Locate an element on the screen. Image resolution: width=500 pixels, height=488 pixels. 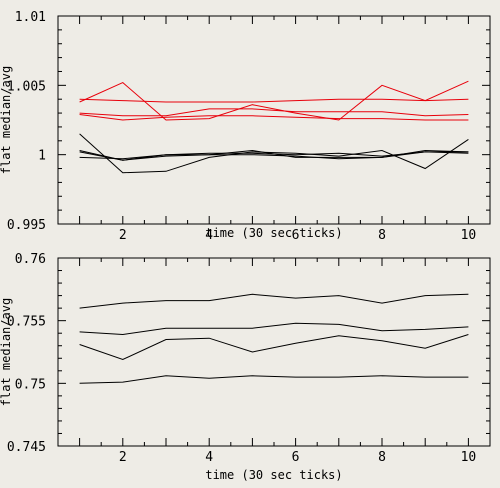
bottom-x-tick-label: 8 is located at coordinates (382, 457).